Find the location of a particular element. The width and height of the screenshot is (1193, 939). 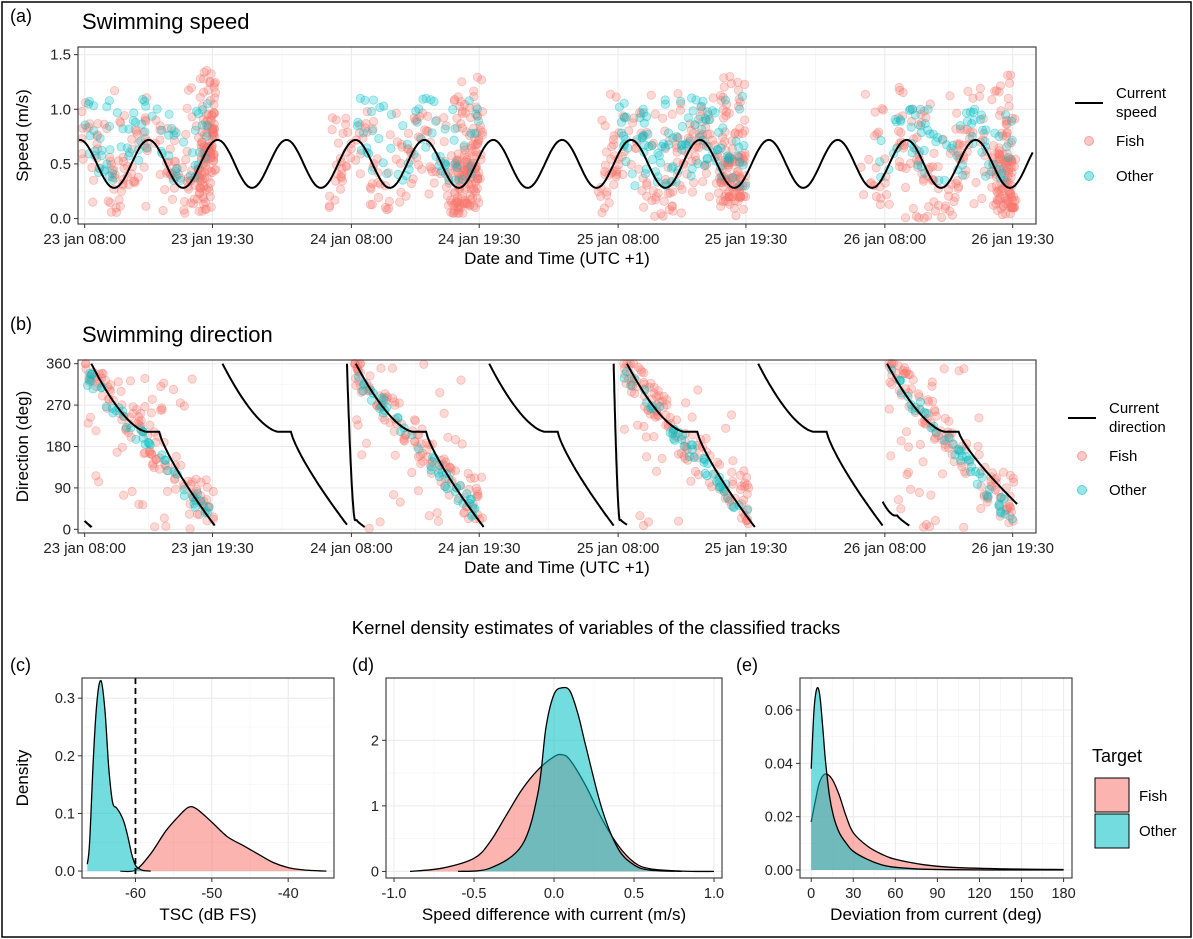

x-axis-label: Deviation from current (deg) is located at coordinates (936, 914).